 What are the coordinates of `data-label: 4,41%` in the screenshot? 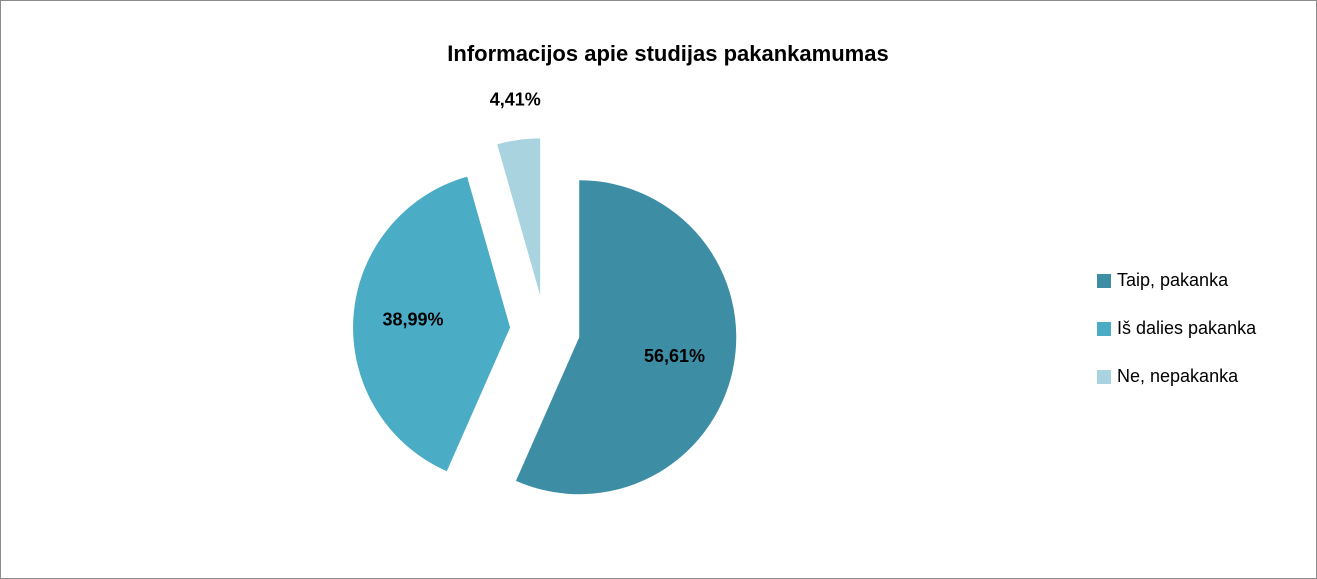 It's located at (515, 99).